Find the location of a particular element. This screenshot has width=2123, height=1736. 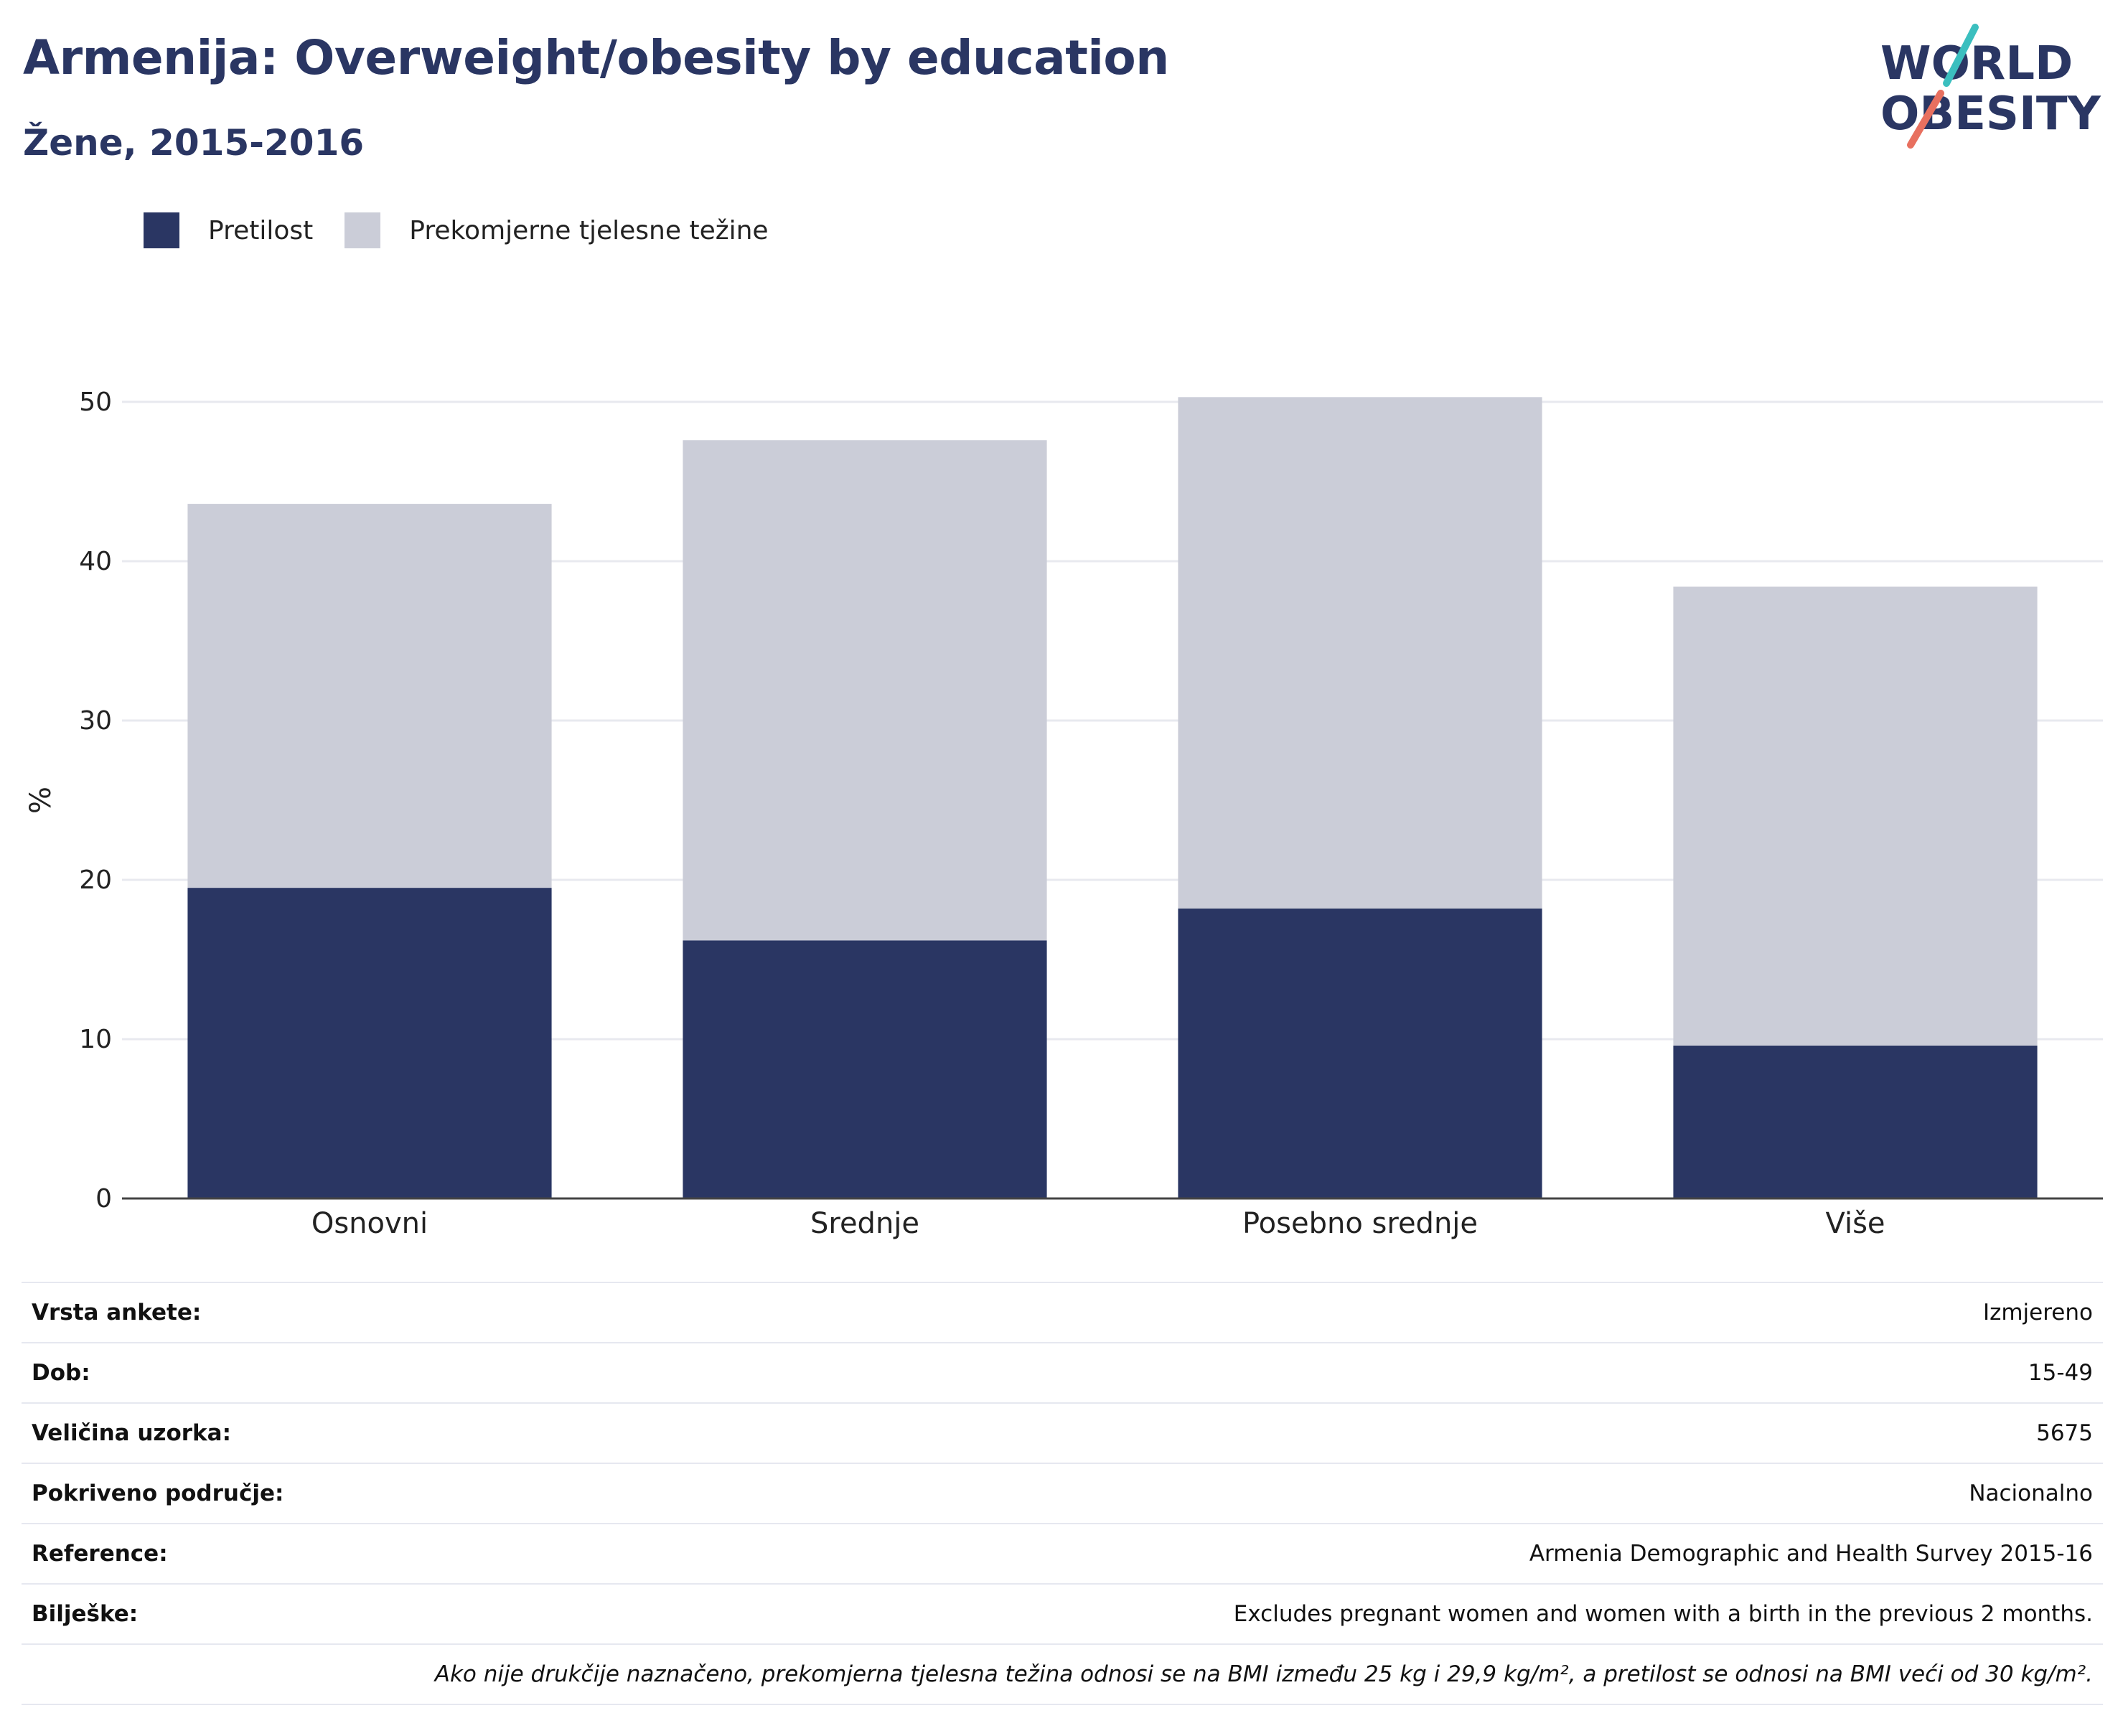

x-tick-label: Posebno srednje is located at coordinates (1360, 1223).